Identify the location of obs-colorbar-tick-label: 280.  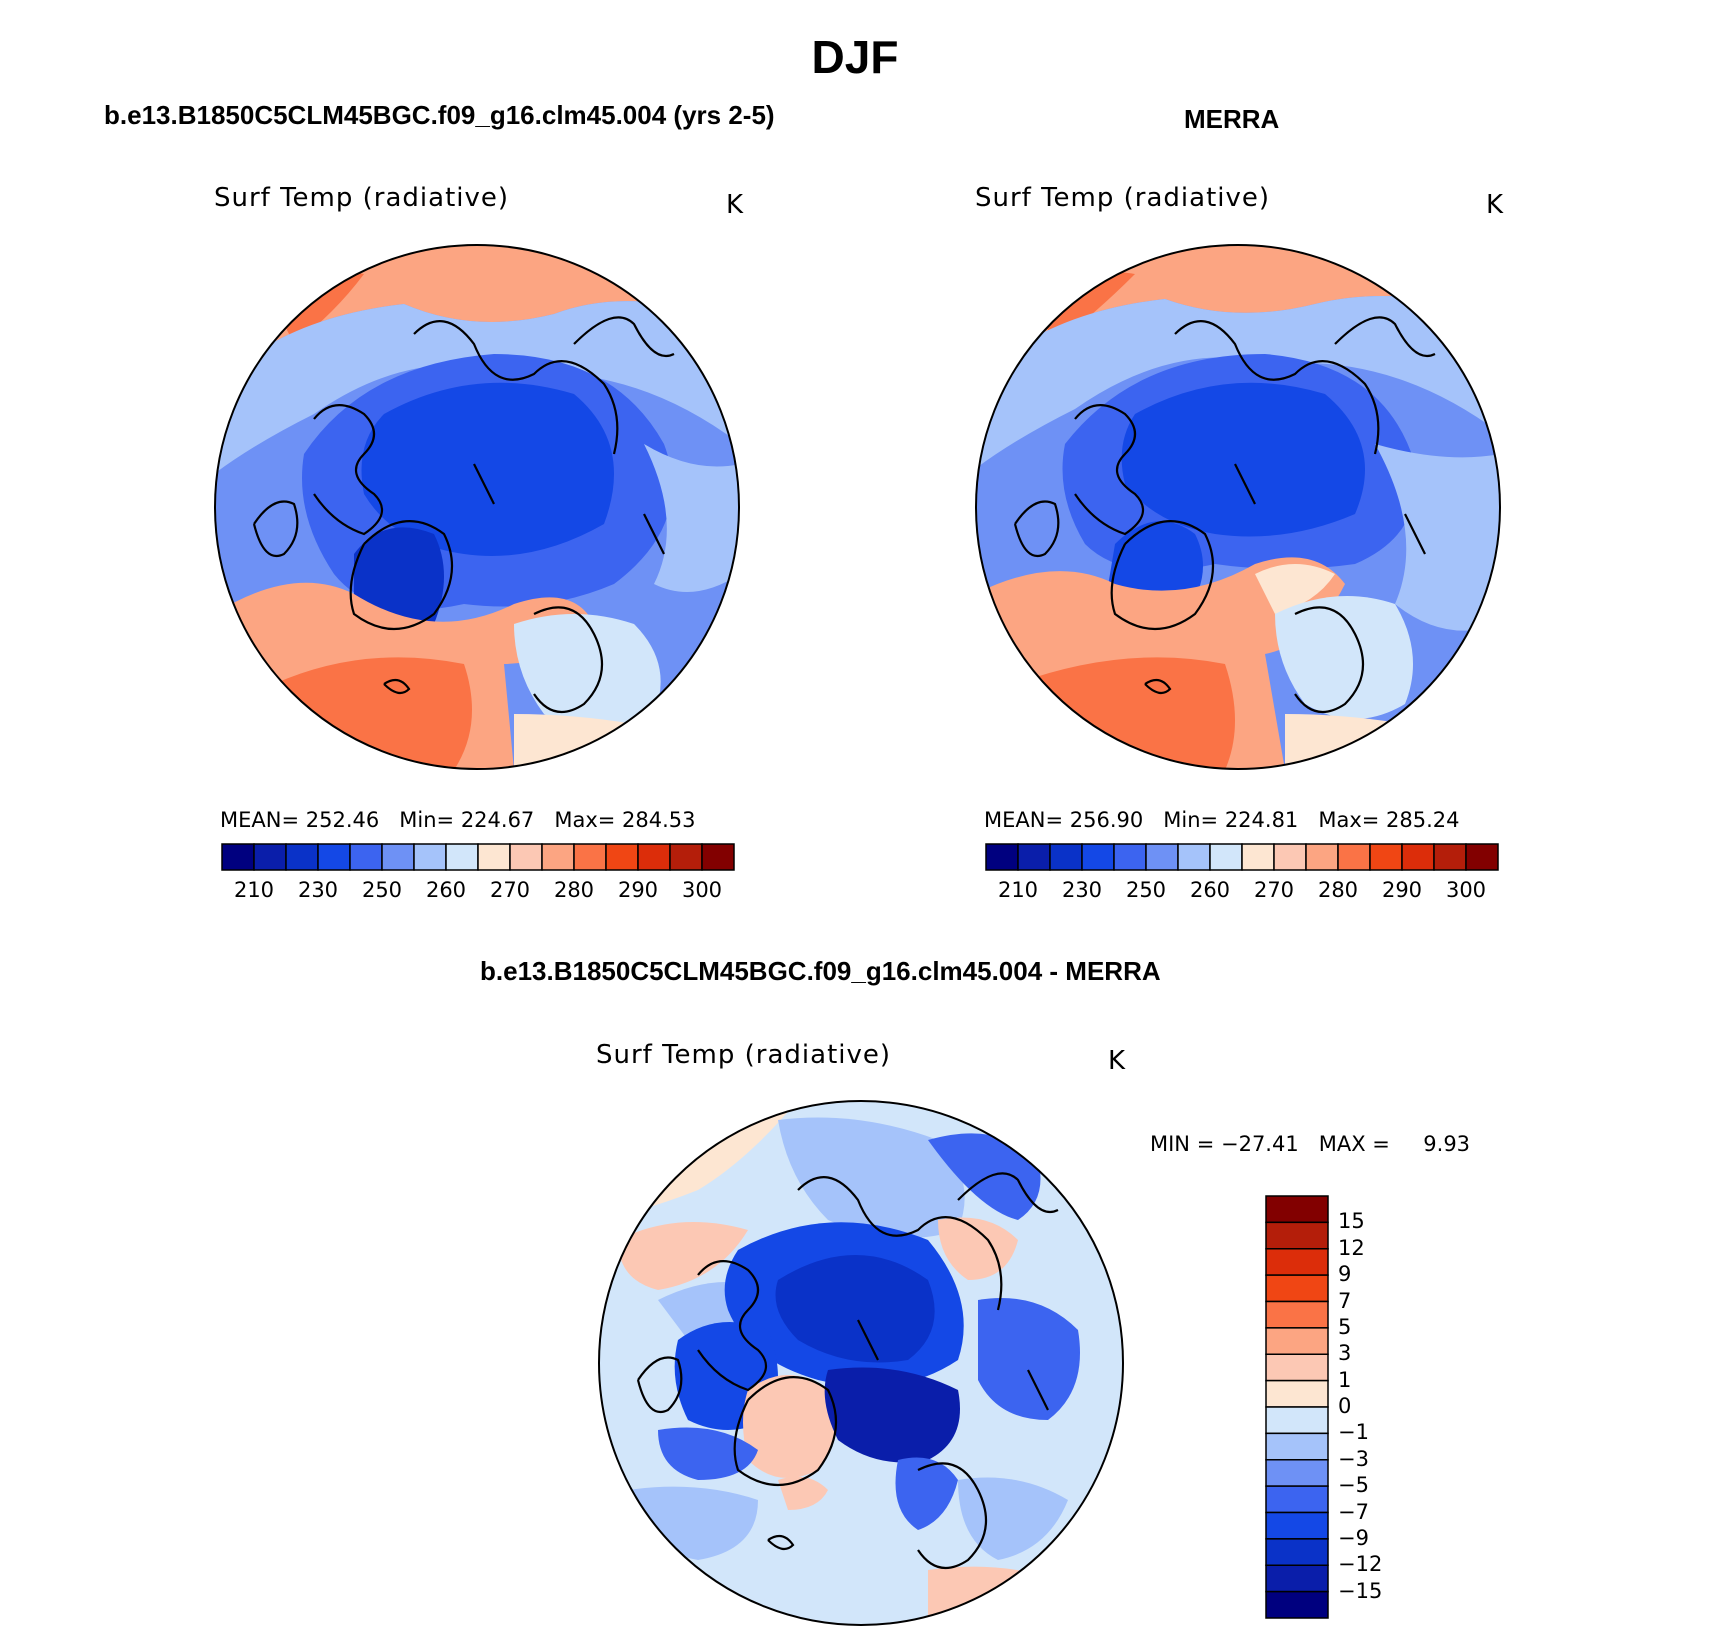
(1338, 890).